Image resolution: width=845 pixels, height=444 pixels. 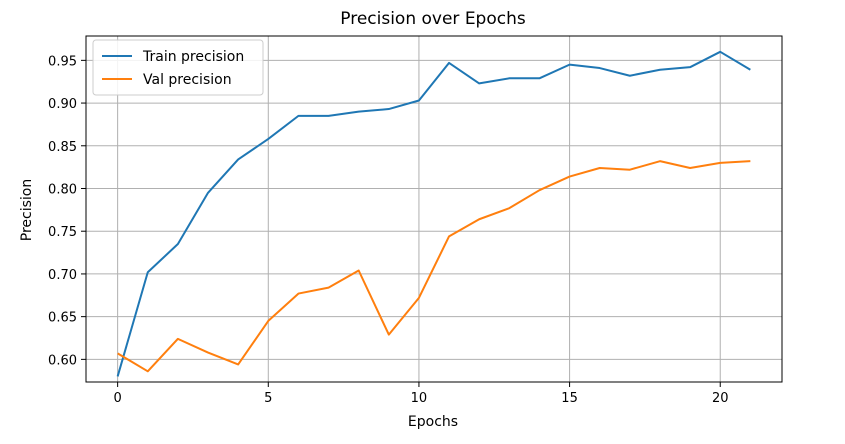 I want to click on y-tick-label: 0.95, so click(x=62, y=61).